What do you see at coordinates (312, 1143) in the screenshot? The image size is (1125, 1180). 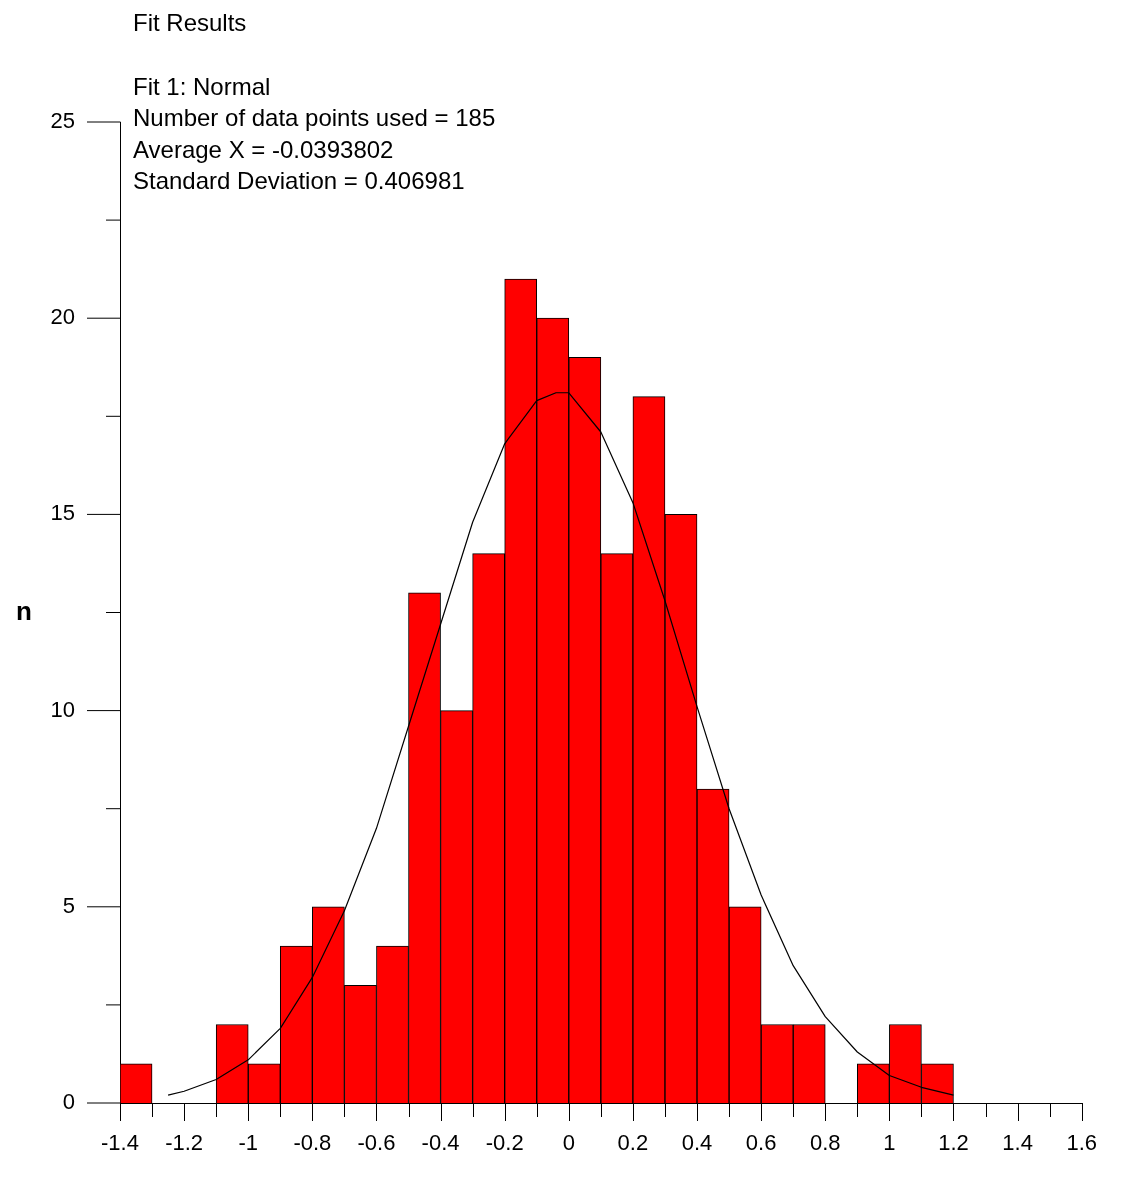 I see `x-tick-label: -0.8` at bounding box center [312, 1143].